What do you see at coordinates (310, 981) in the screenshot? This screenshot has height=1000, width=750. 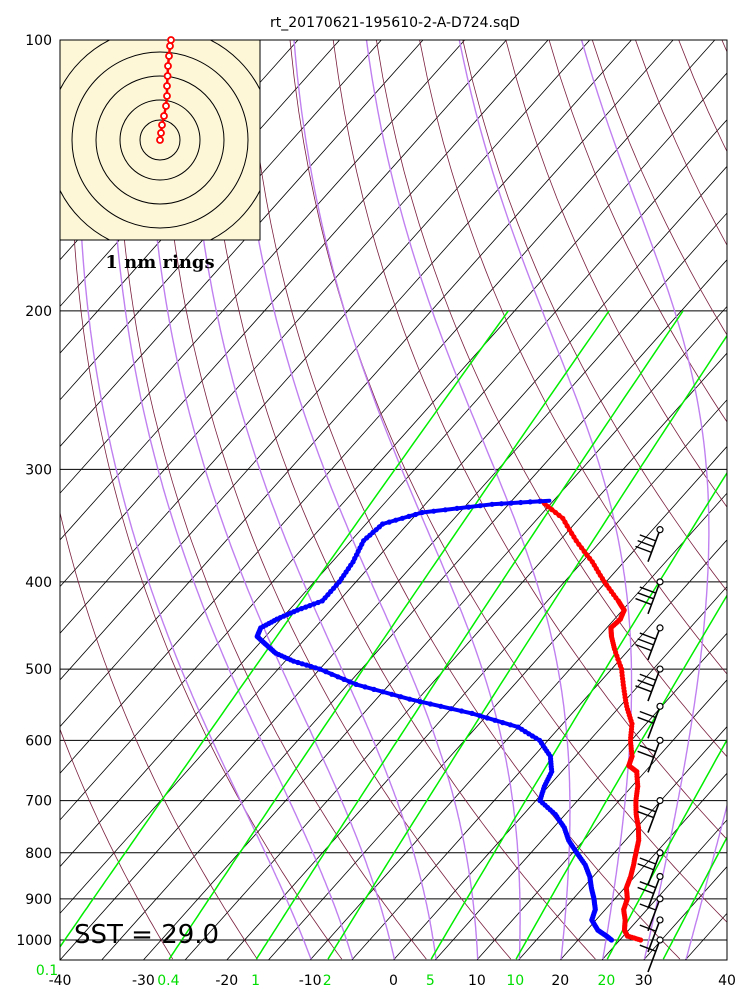 I see `temperature-tick-label: -10` at bounding box center [310, 981].